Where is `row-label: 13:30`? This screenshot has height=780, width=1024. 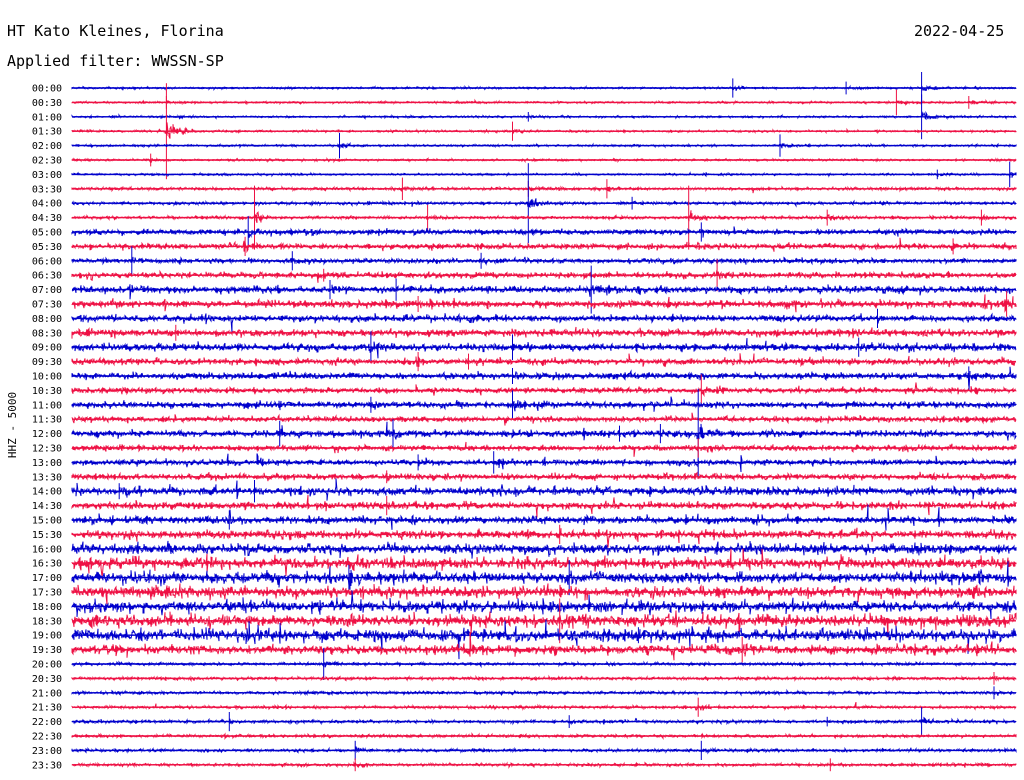
row-label: 13:30 is located at coordinates (47, 477).